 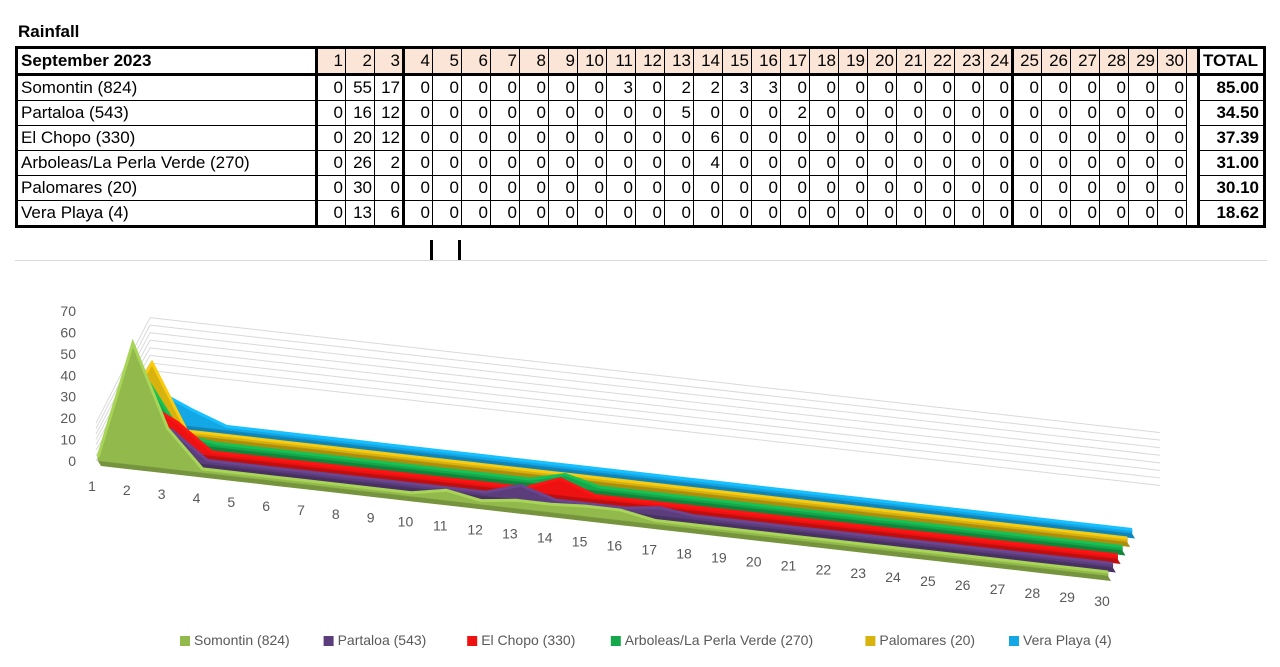 I want to click on day-header: 13, so click(x=679, y=61).